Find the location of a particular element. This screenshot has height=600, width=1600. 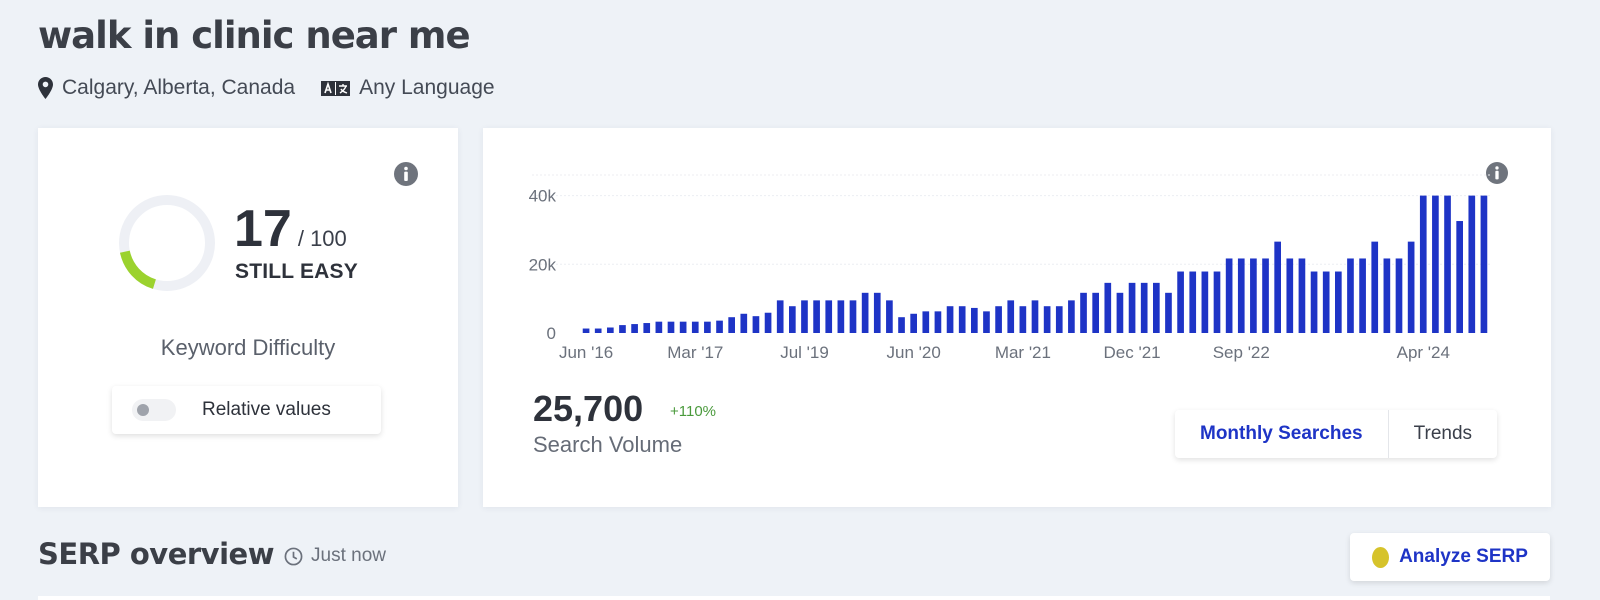

credit-coin-icon is located at coordinates (1381, 557).